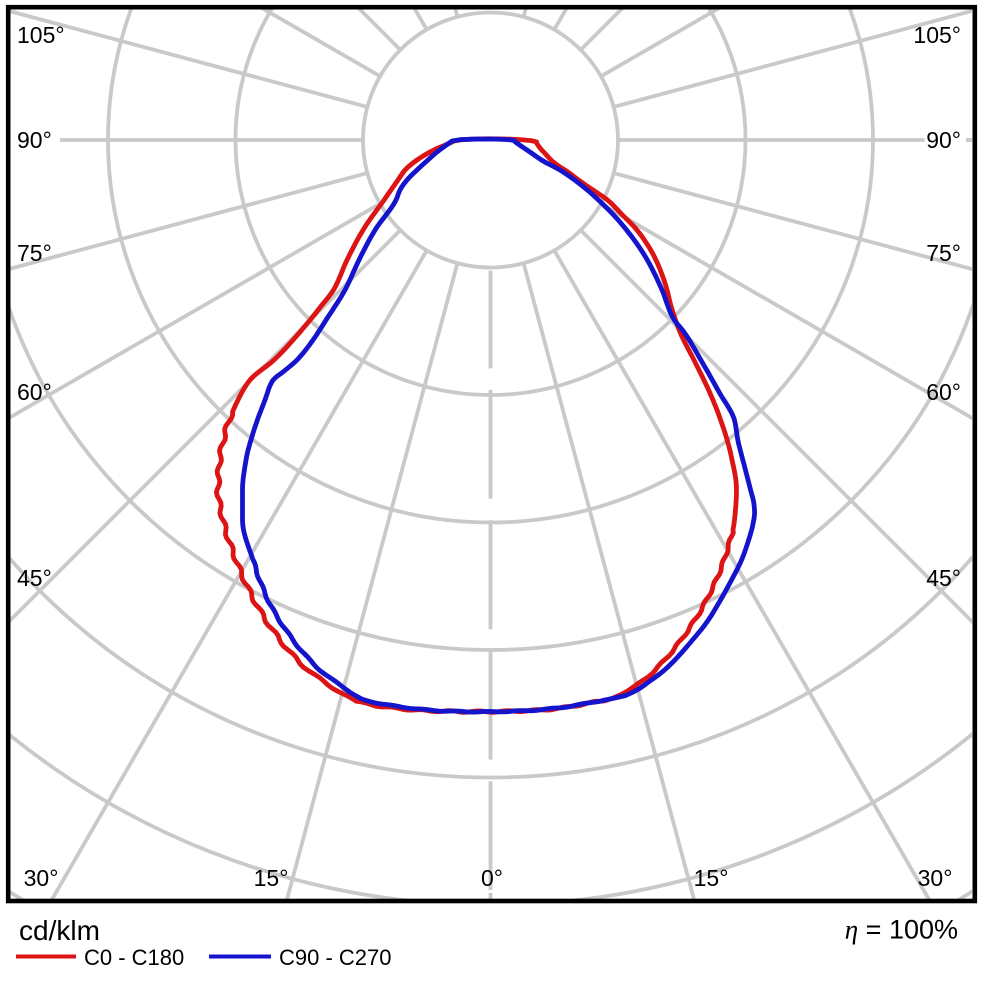 The height and width of the screenshot is (984, 1000). I want to click on svg-text: C0 - C180, so click(134, 957).